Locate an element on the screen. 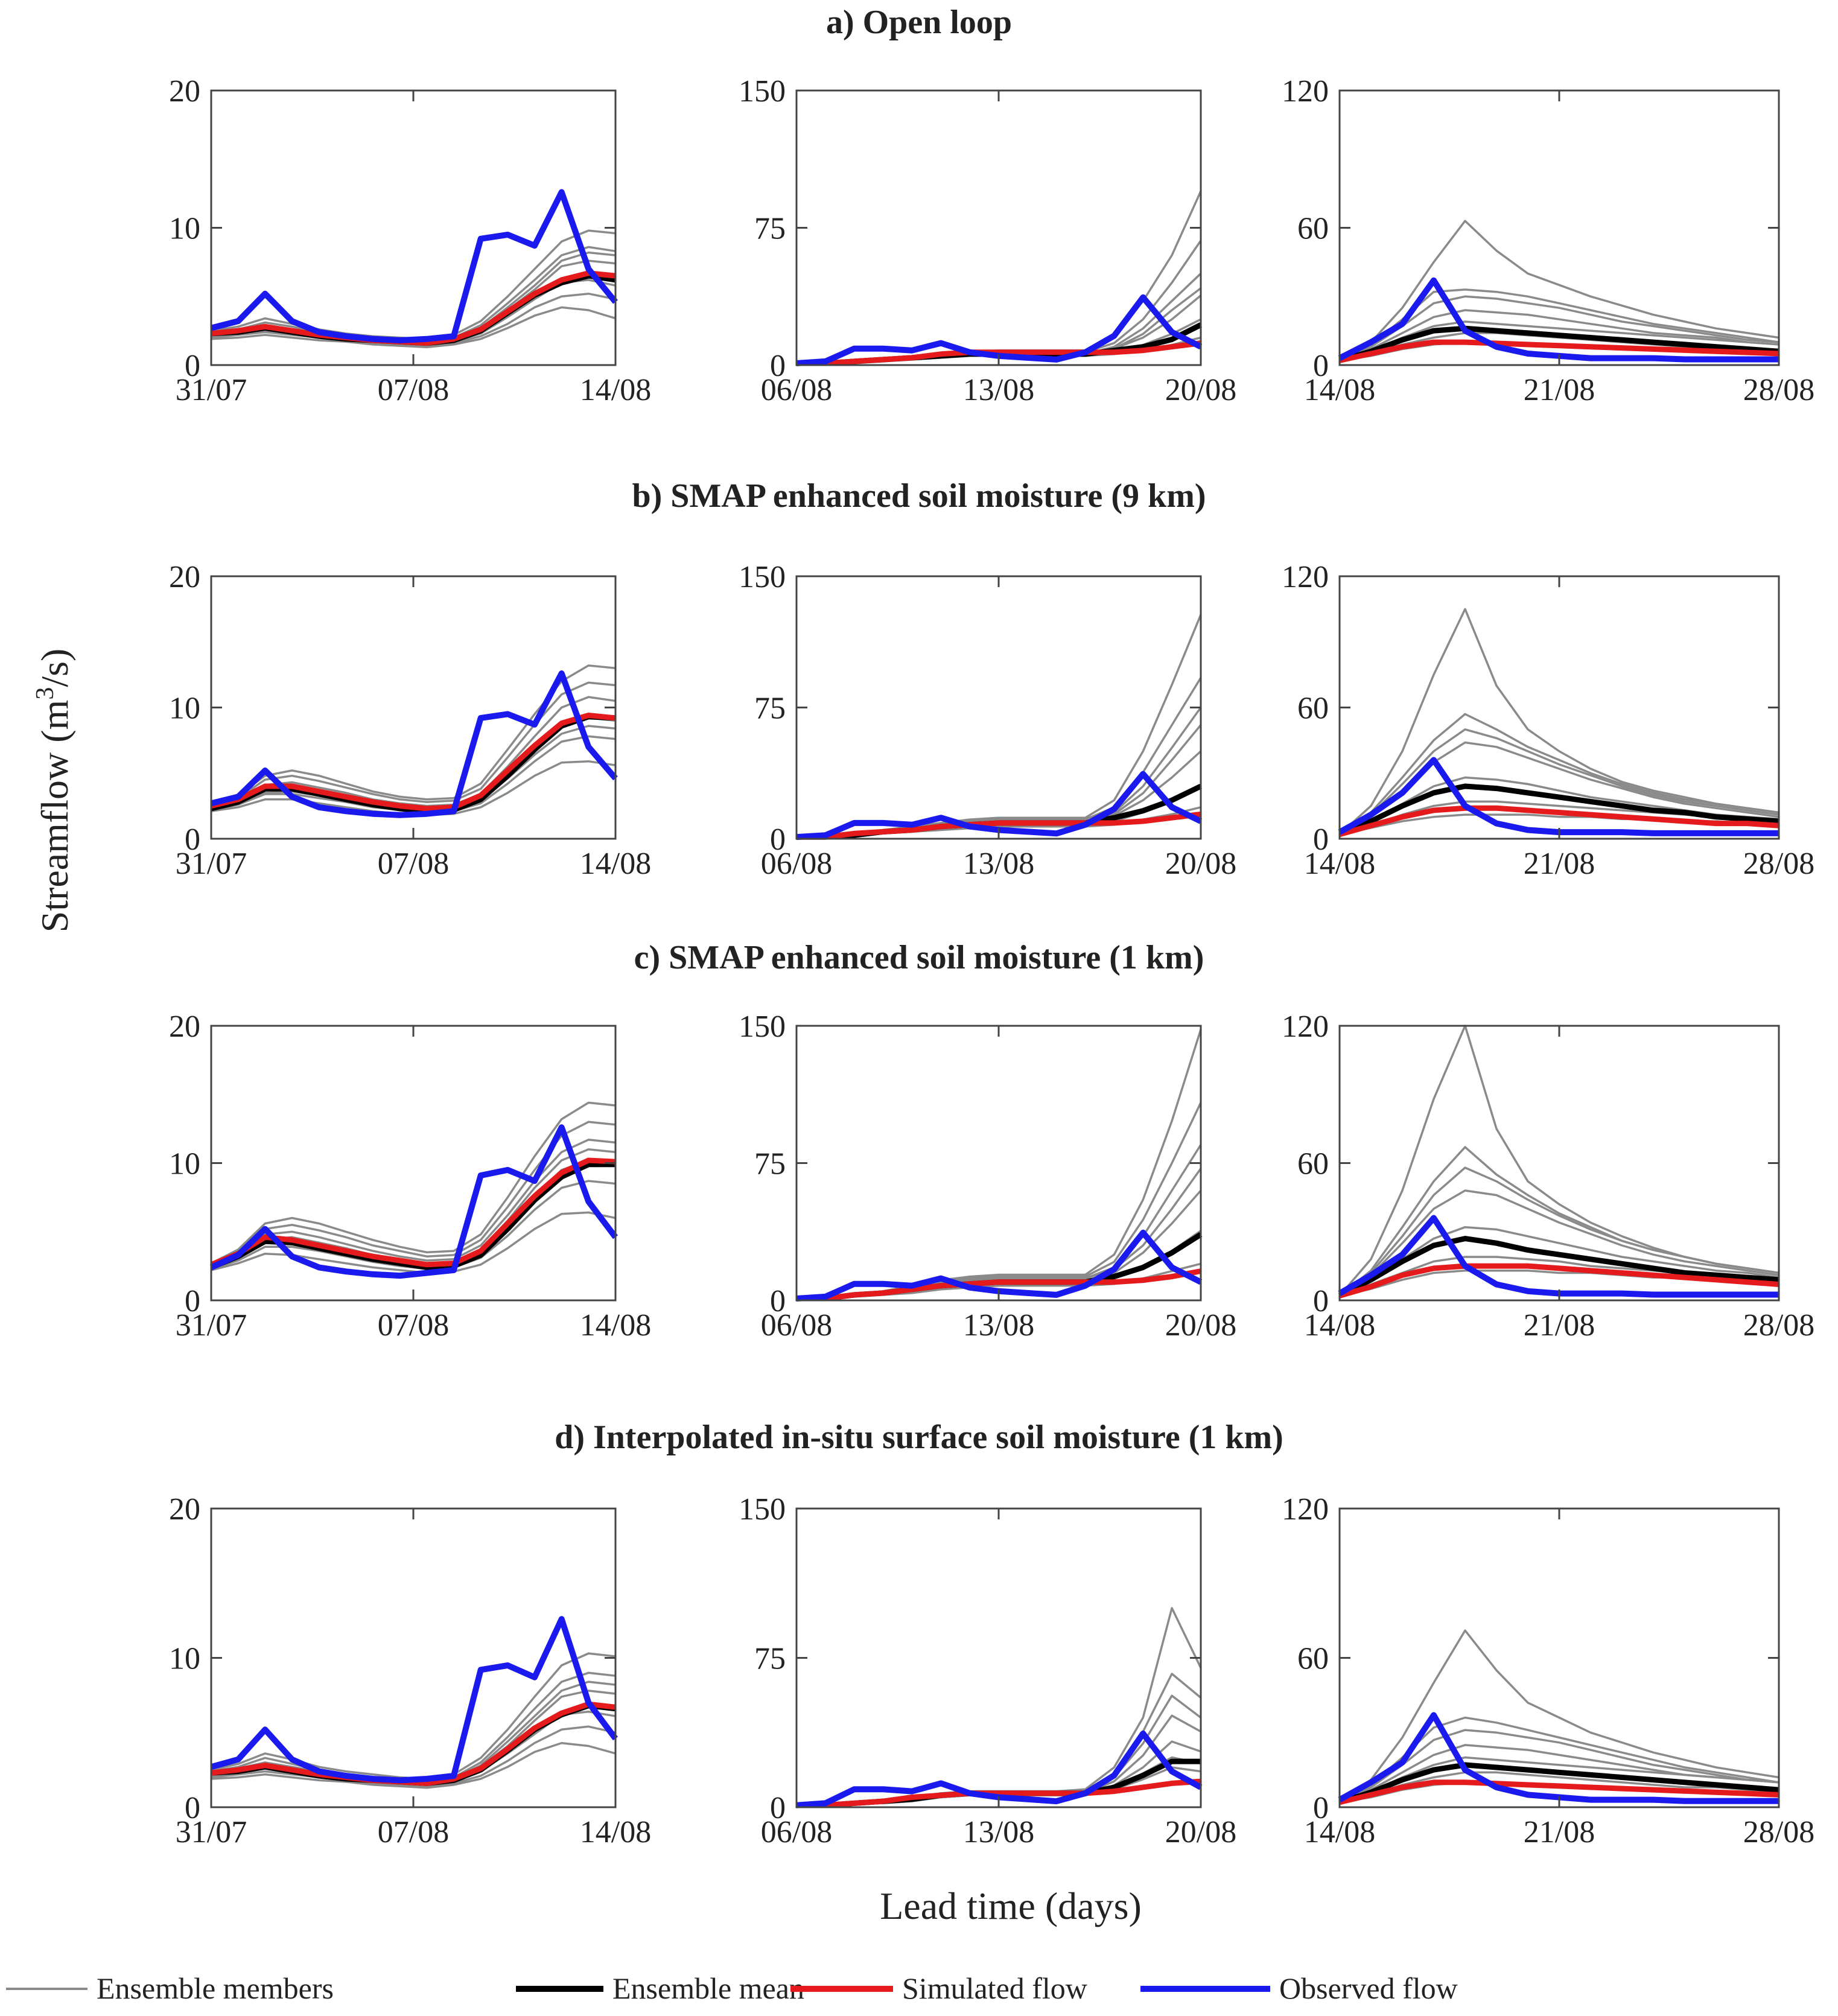  panel-r3-c2: 0 75 150 06/08 13/08 20/08 is located at coordinates (987, 1176).